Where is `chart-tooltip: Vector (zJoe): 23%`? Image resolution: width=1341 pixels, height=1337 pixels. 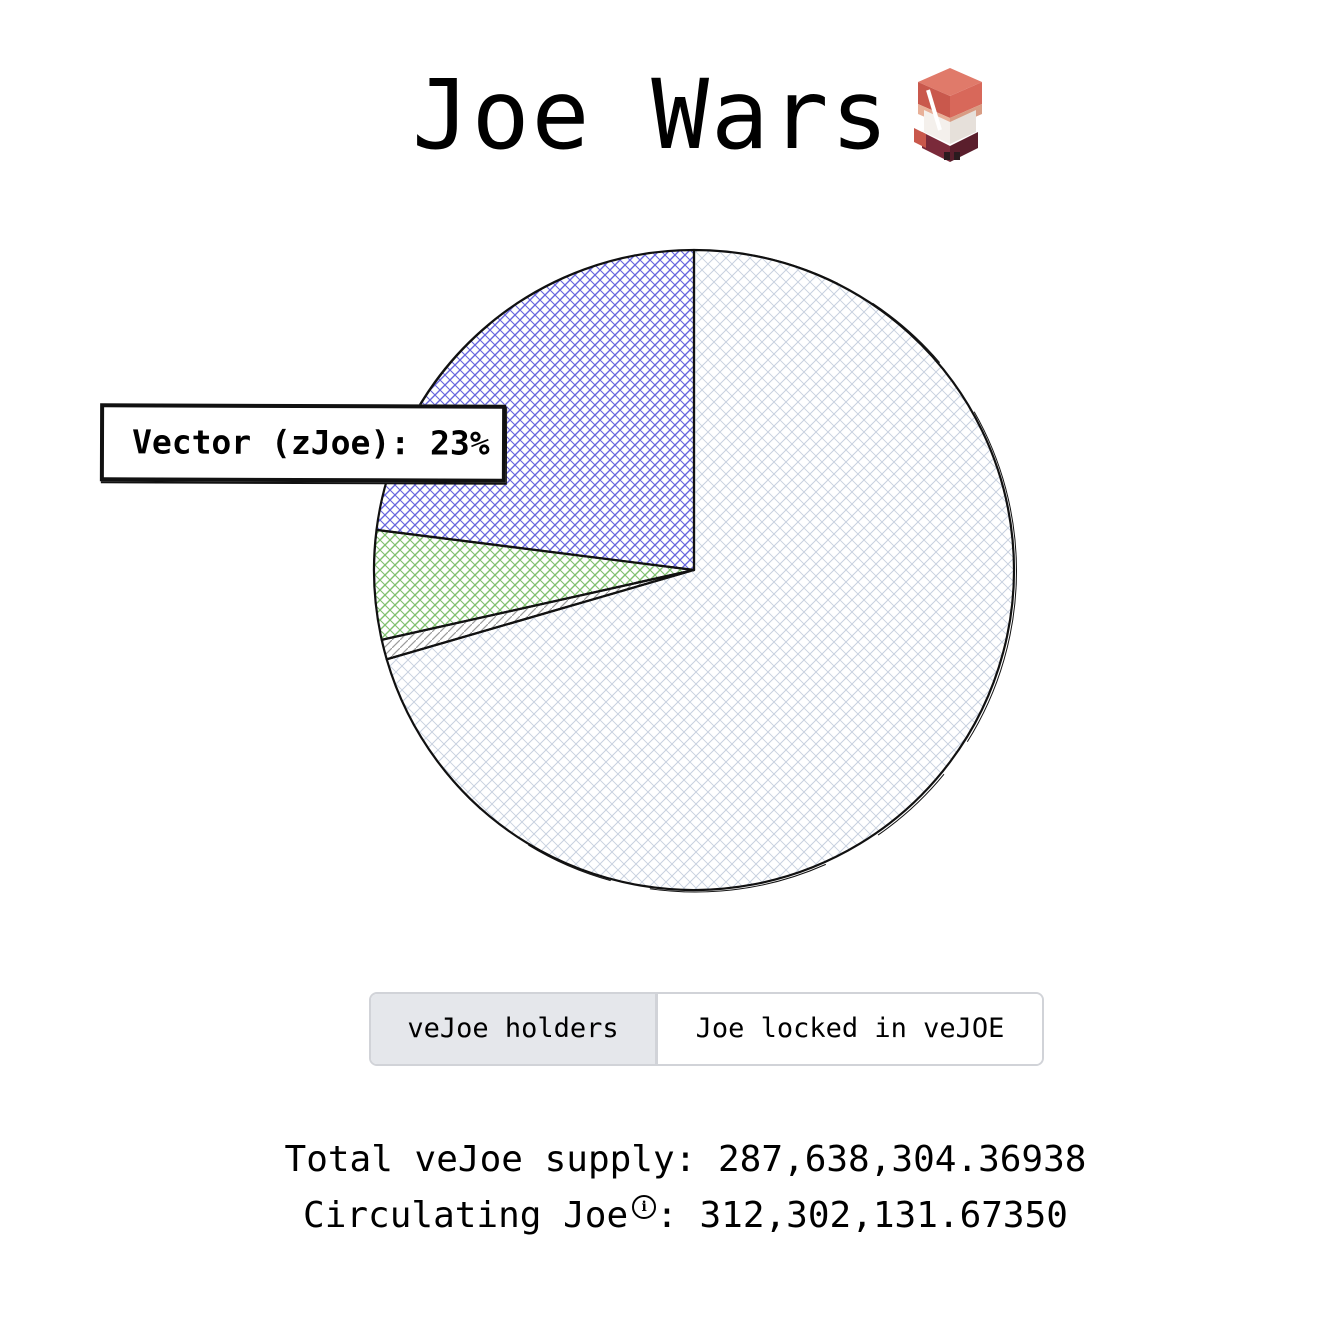 chart-tooltip: Vector (zJoe): 23% is located at coordinates (303, 443).